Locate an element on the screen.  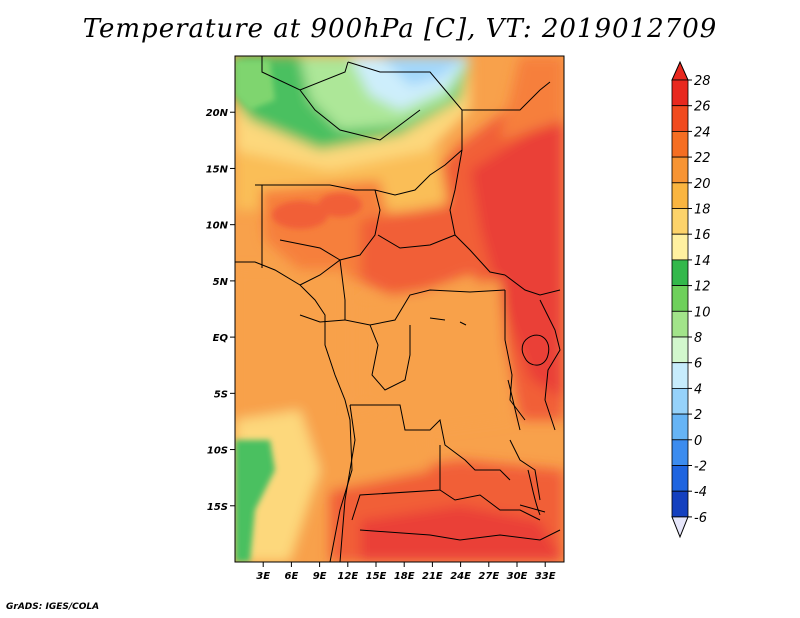
border-gabon is located at coordinates (322, 318).